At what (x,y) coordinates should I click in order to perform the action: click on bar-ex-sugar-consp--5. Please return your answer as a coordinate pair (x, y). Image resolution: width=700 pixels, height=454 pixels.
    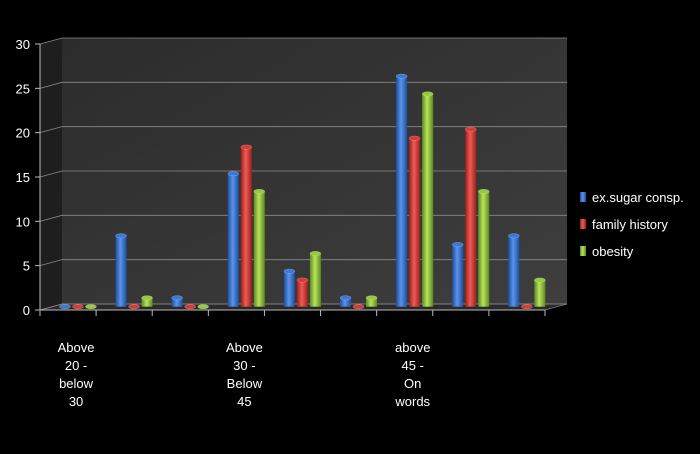
    Looking at the image, I should click on (345, 301).